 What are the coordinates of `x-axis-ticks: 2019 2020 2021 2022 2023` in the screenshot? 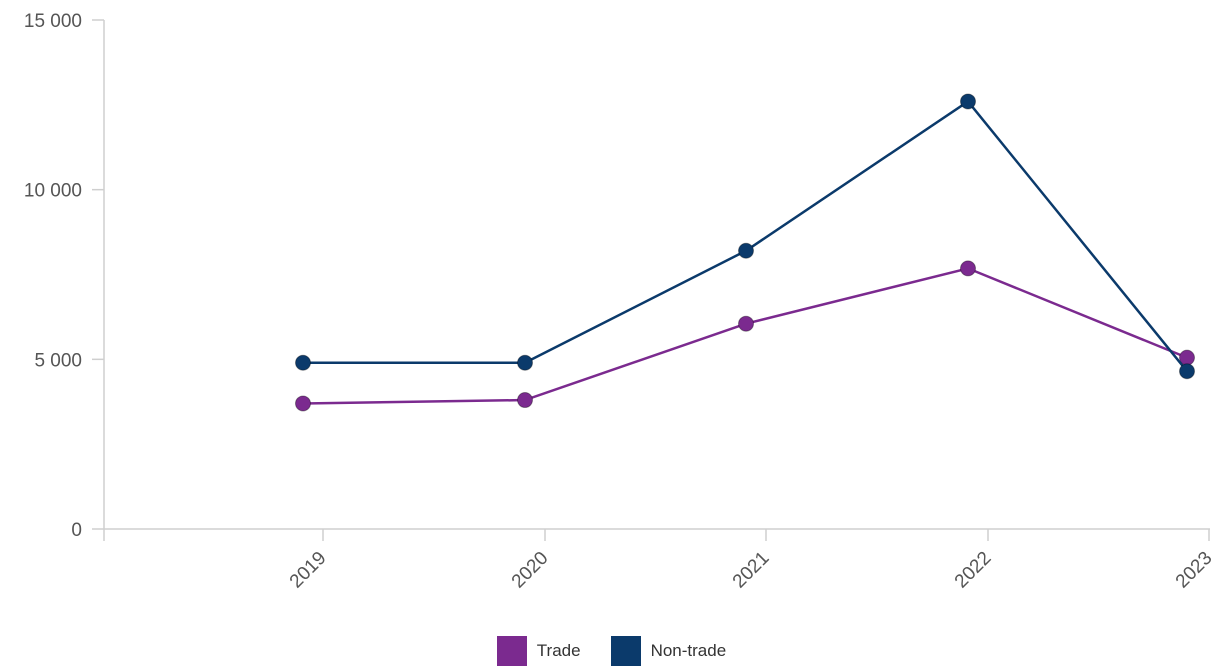 It's located at (751, 560).